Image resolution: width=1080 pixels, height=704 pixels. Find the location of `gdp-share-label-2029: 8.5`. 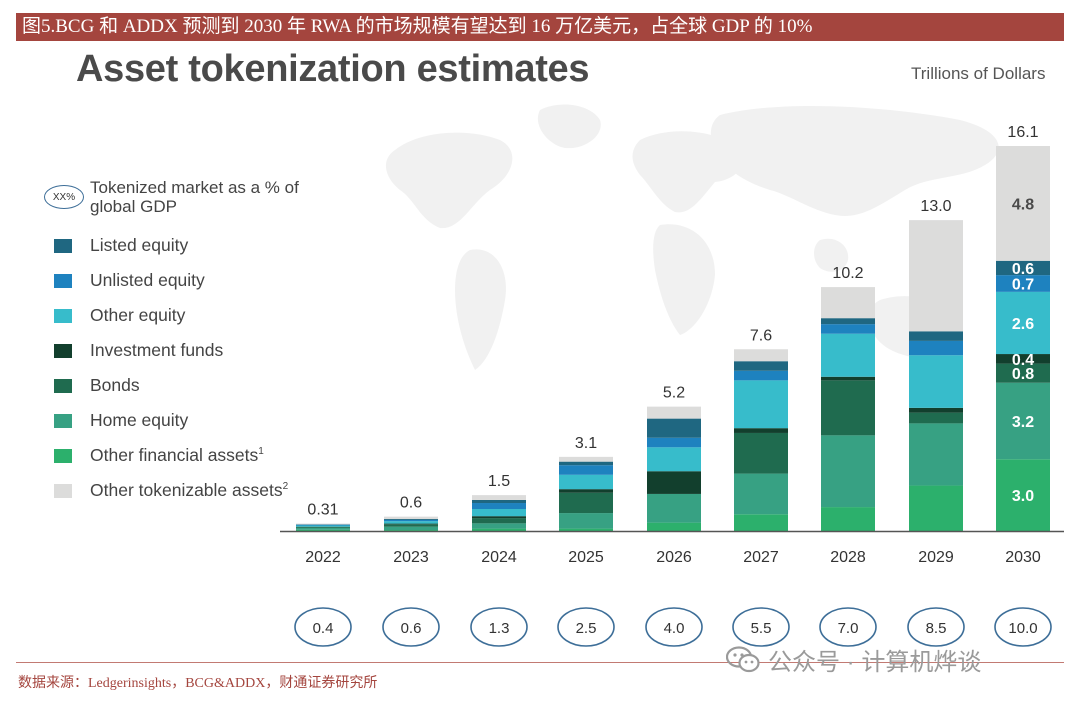

gdp-share-label-2029: 8.5 is located at coordinates (936, 628).